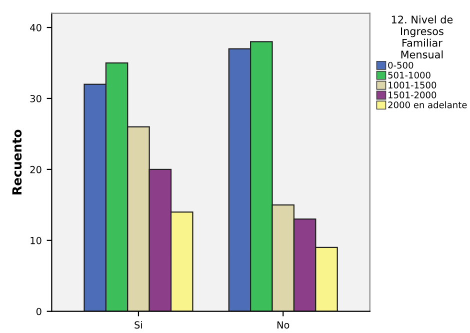 Image resolution: width=470 pixels, height=333 pixels. I want to click on legend-label: 2000 en adelante, so click(427, 104).